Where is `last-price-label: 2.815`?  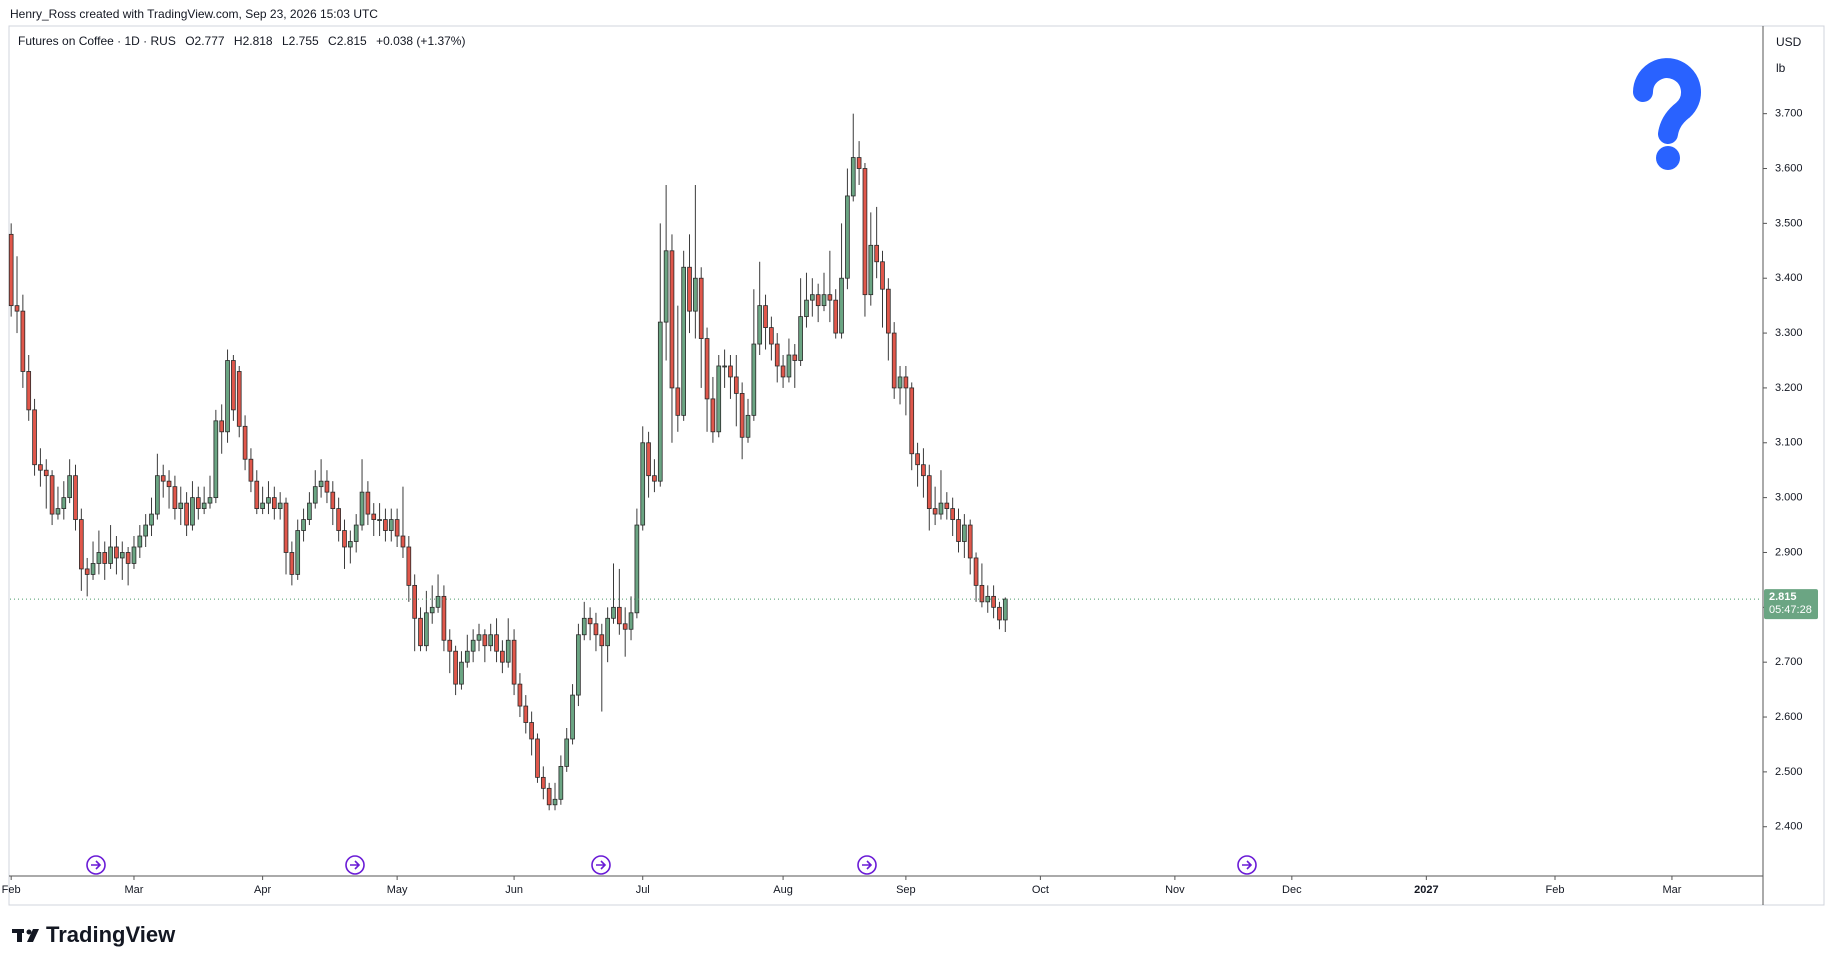
last-price-label: 2.815 is located at coordinates (1783, 597).